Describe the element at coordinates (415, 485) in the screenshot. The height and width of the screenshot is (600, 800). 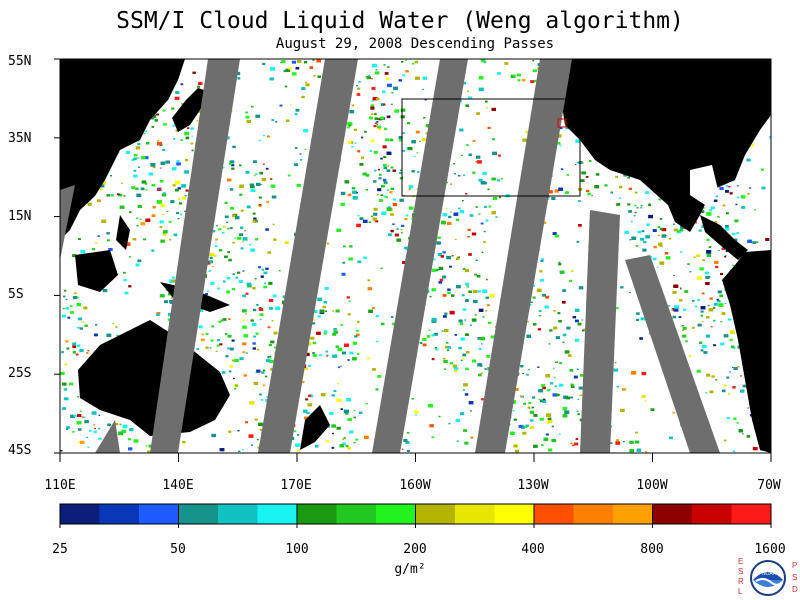
I see `lon-label-160w: 160W` at that location.